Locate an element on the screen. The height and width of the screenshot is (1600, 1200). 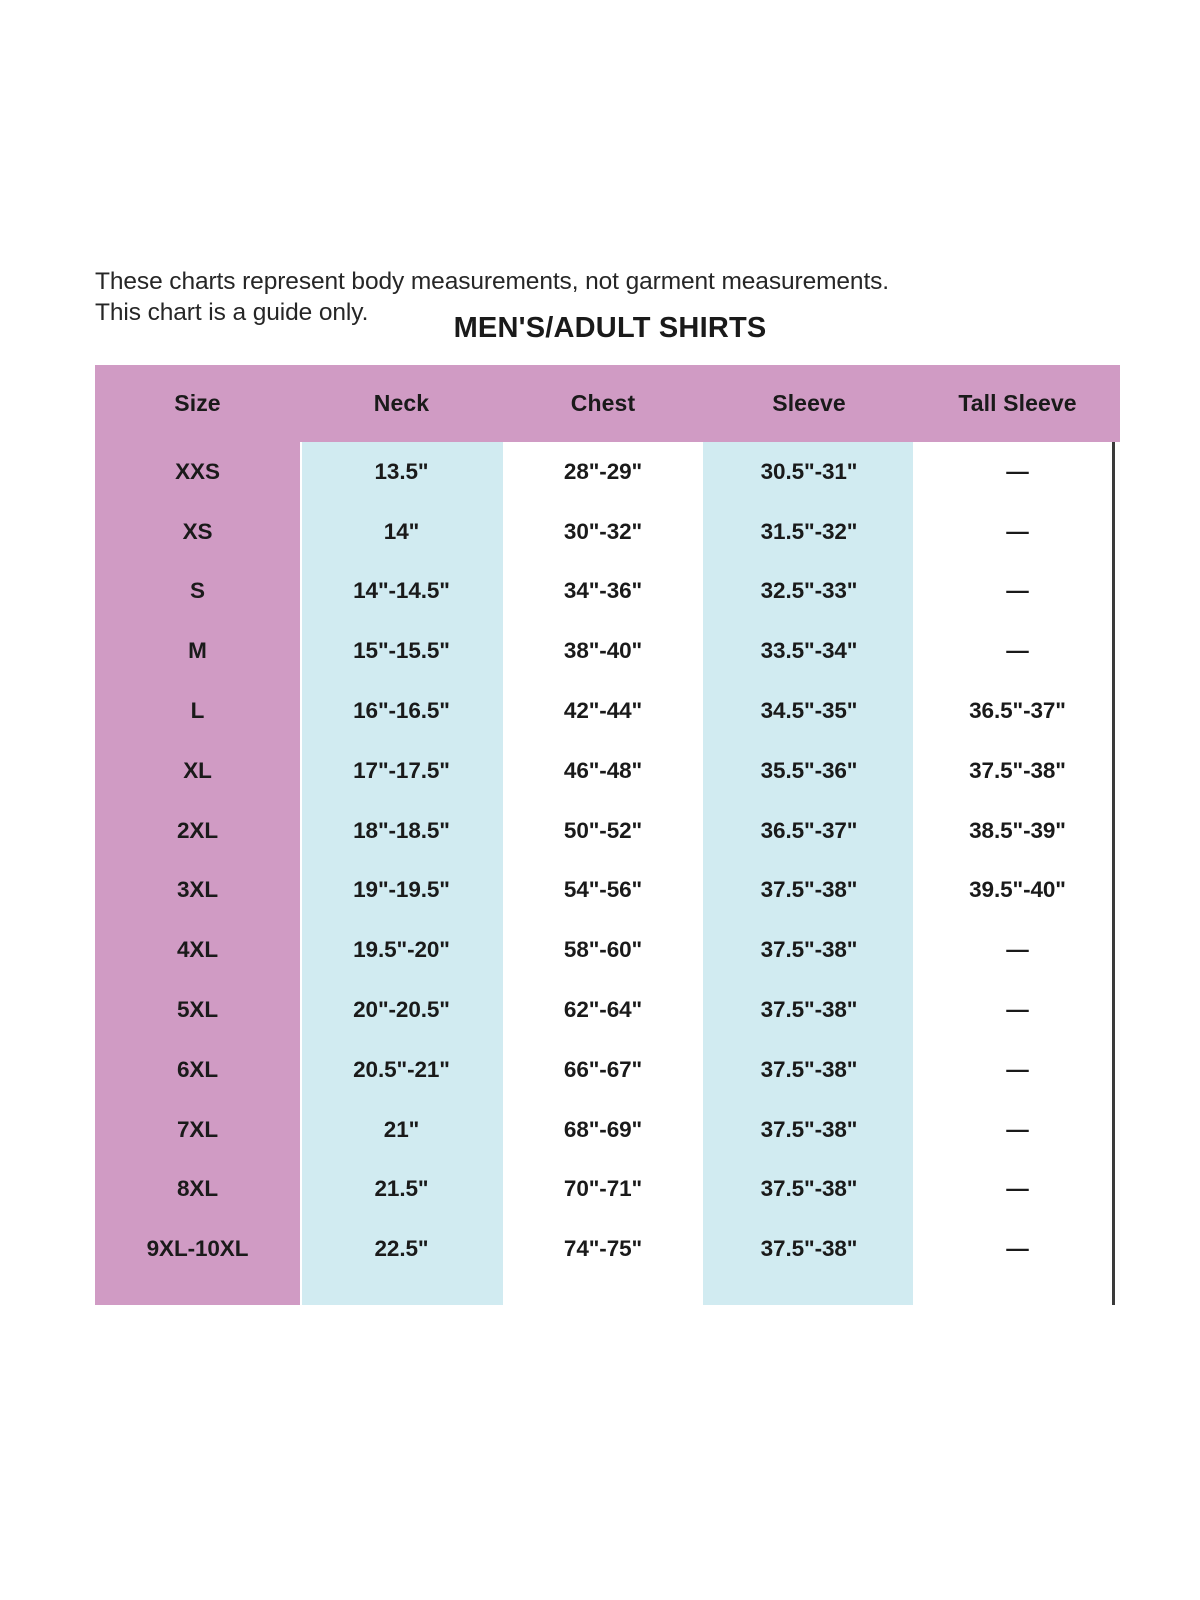
size-column-background is located at coordinates (197, 873).